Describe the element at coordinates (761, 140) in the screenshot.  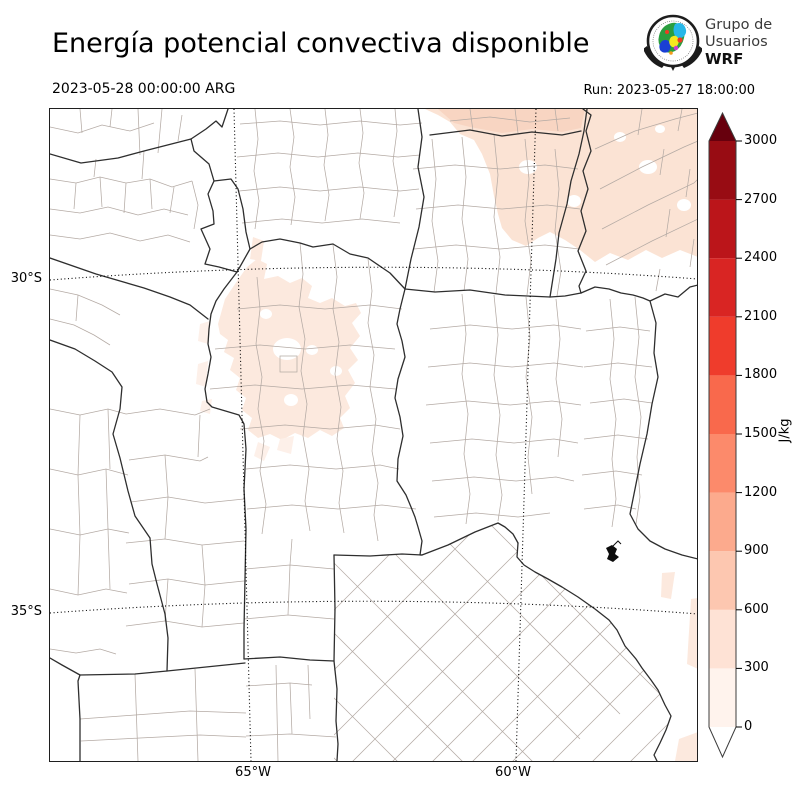
I see `colorbar-tick: 3000` at that location.